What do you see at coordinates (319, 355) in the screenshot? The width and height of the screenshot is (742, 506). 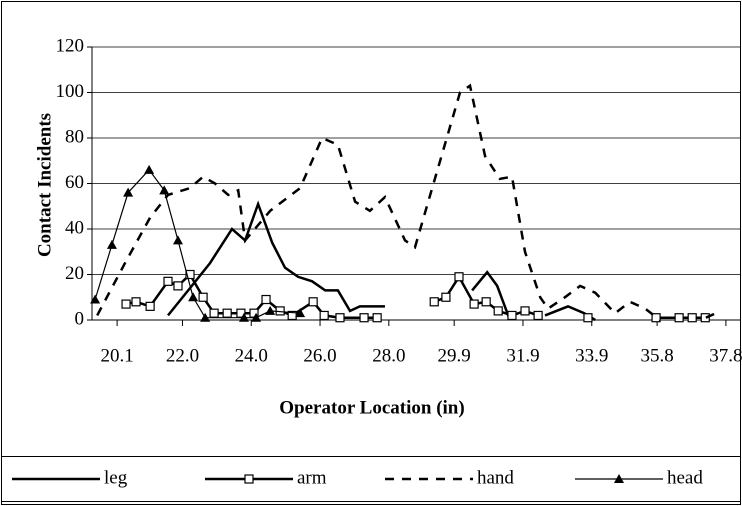 I see `x-tick-label: 26.0` at bounding box center [319, 355].